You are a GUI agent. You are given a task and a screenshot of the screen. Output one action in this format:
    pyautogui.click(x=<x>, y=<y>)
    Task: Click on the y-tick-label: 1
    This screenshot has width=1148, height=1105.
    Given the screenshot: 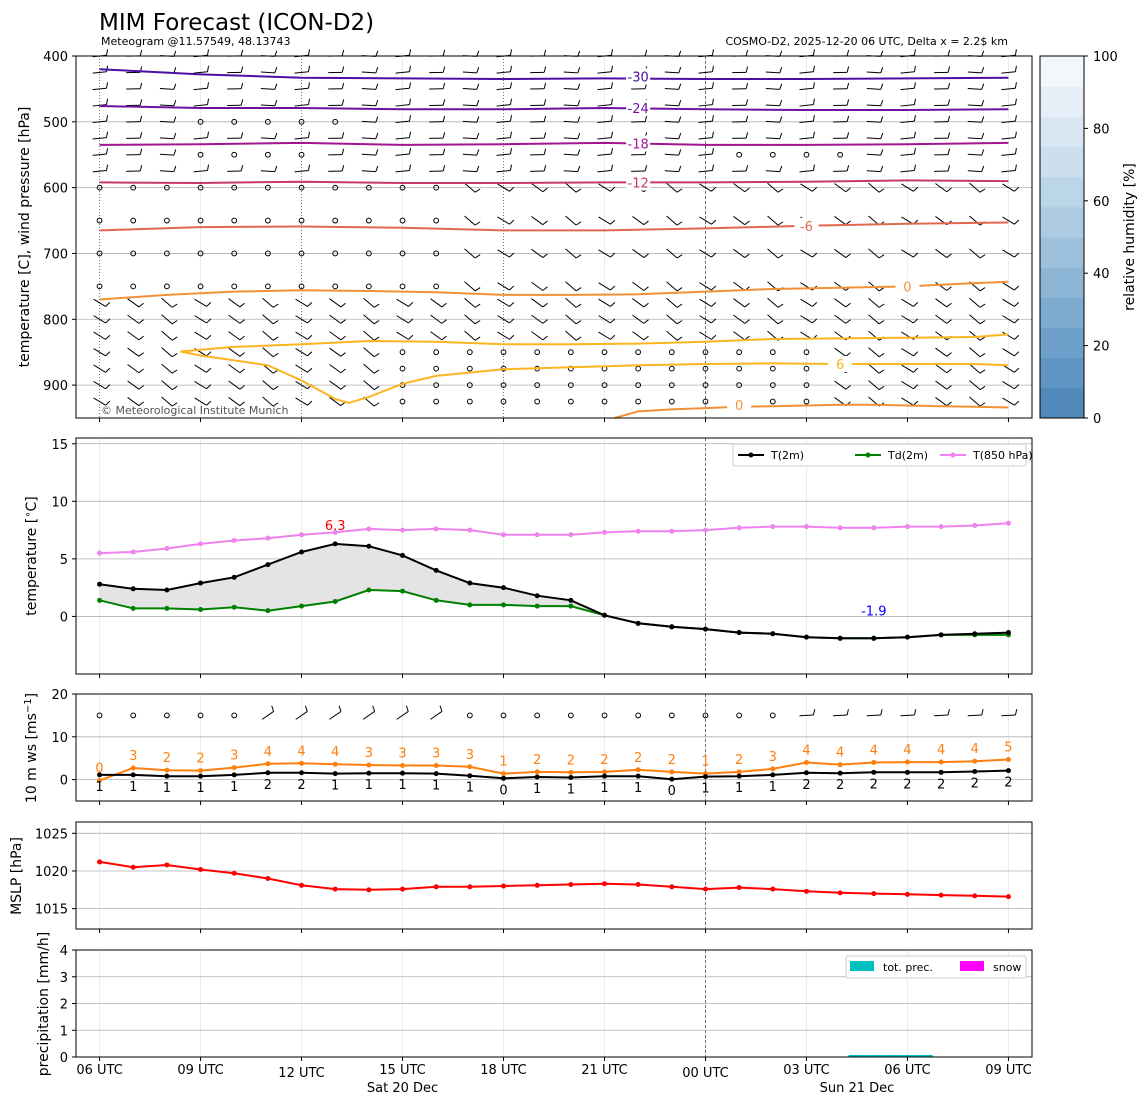 What is the action you would take?
    pyautogui.click(x=64, y=1031)
    